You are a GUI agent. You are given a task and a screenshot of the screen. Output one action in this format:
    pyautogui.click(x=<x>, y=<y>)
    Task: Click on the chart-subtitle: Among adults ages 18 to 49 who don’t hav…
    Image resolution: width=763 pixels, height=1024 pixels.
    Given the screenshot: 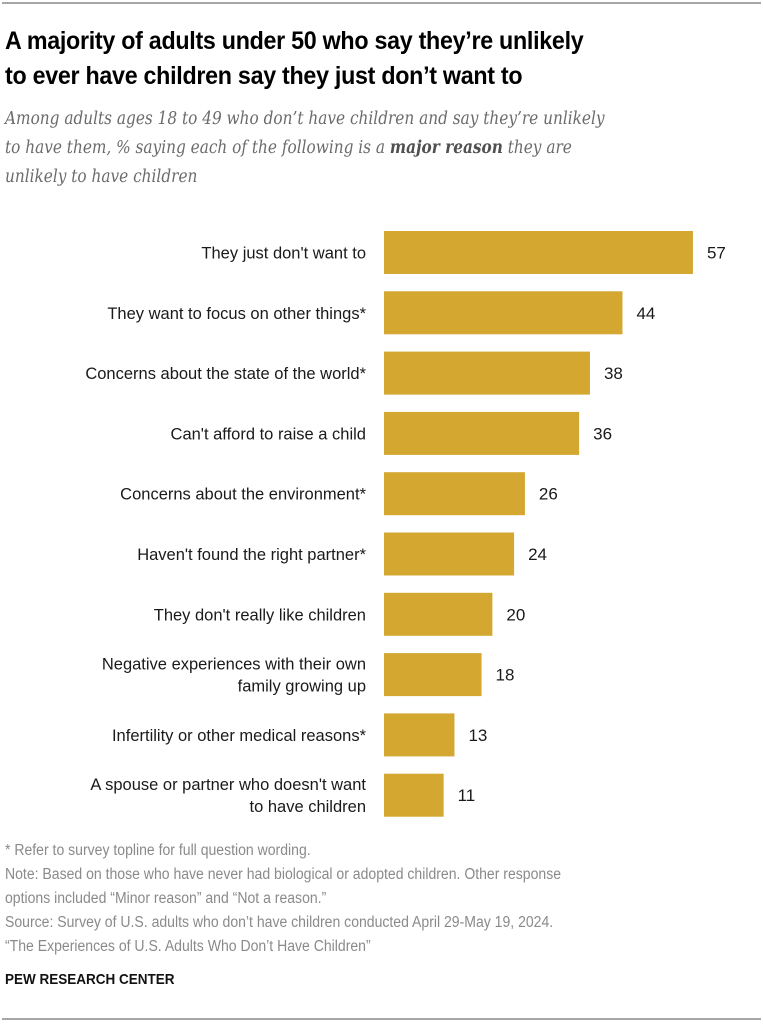 What is the action you would take?
    pyautogui.click(x=350, y=148)
    